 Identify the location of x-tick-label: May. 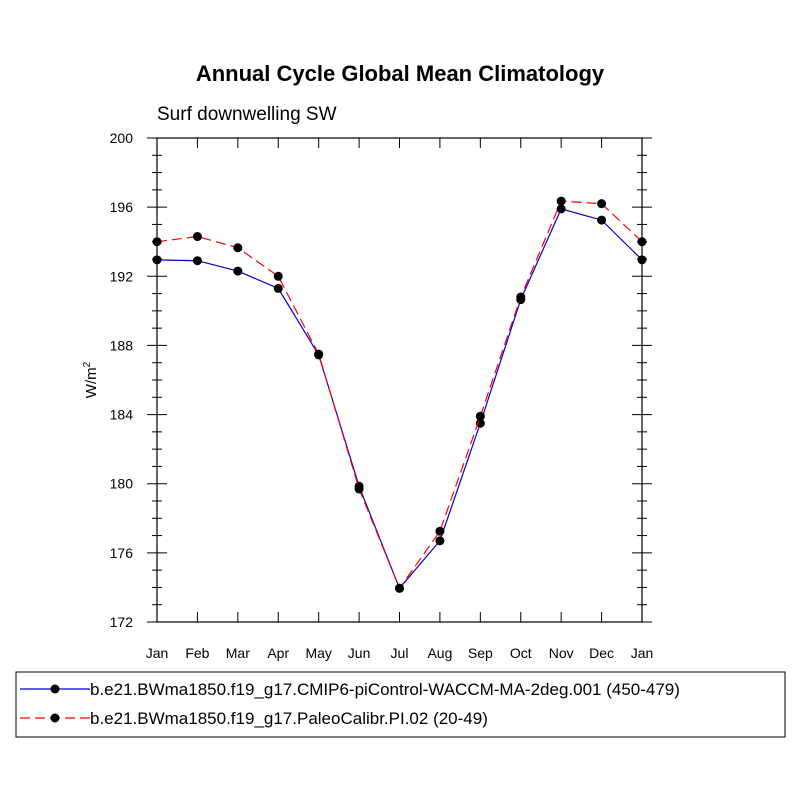
(318, 653).